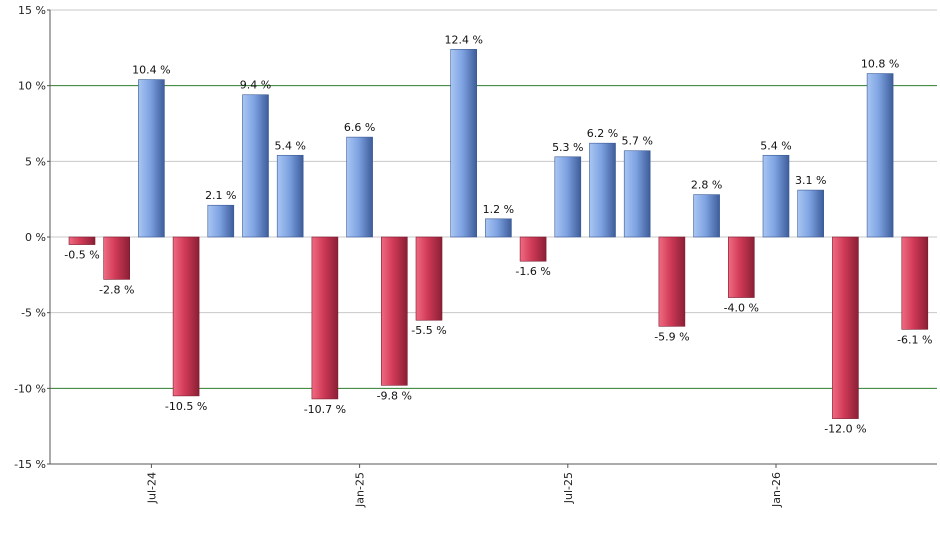 This screenshot has width=940, height=550. What do you see at coordinates (741, 308) in the screenshot?
I see `bar-value-label-19: -4.0 %` at bounding box center [741, 308].